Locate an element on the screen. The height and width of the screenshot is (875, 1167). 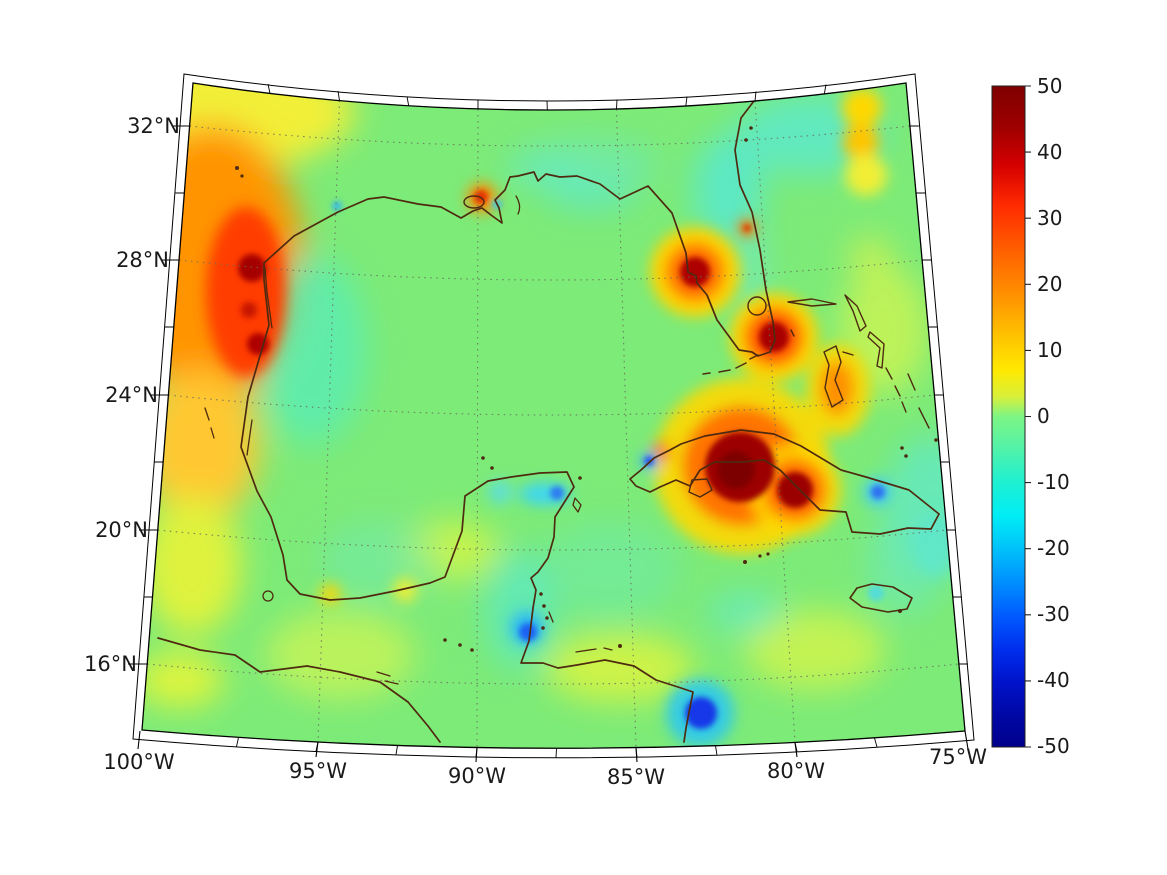
coastline-pacific-mexico is located at coordinates (299, 690).